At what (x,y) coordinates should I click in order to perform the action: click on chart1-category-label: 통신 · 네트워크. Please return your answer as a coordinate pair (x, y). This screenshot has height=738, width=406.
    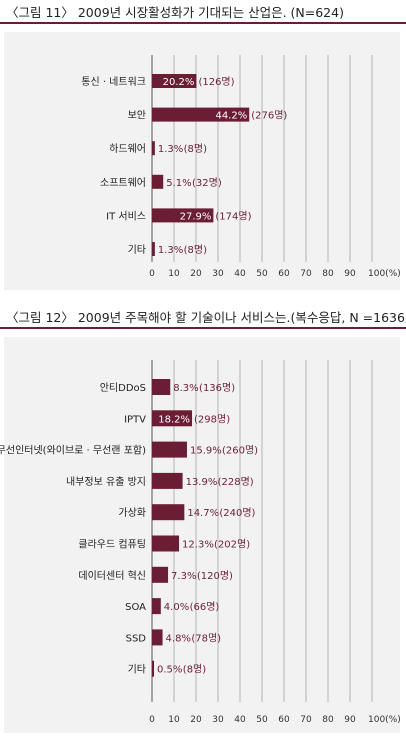
    Looking at the image, I should click on (113, 81).